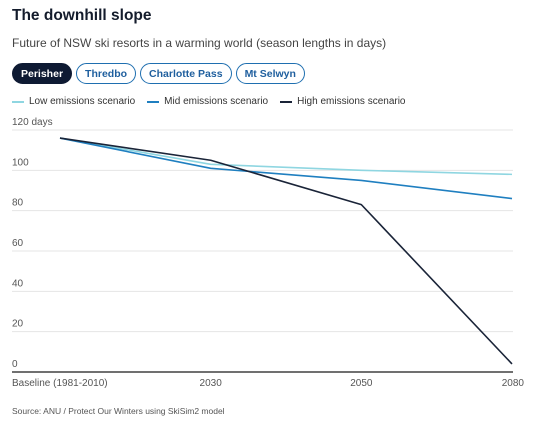 The image size is (536, 422). Describe the element at coordinates (361, 383) in the screenshot. I see `x-tick-label-2: 2050` at that location.